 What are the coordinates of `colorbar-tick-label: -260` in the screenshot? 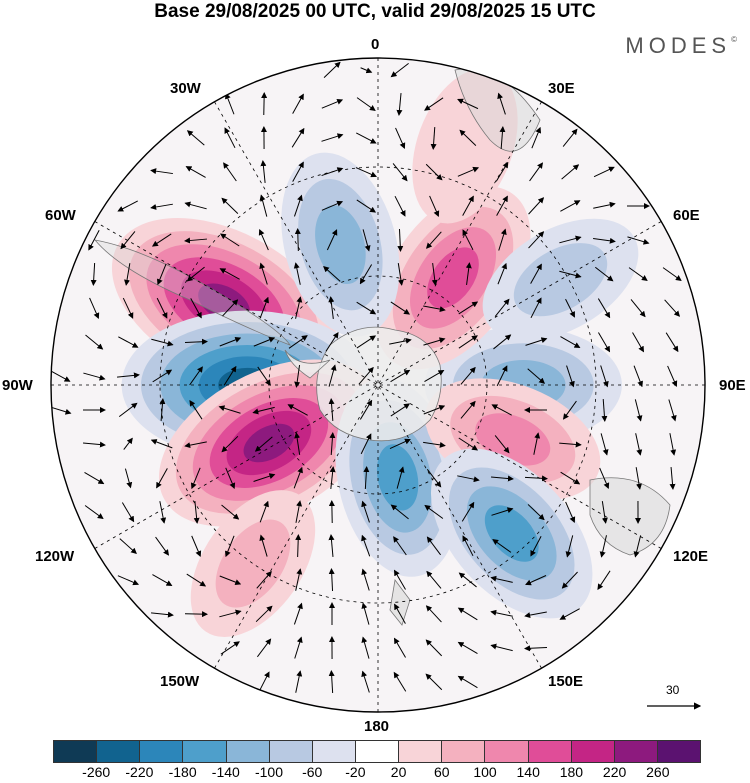 It's located at (96, 772).